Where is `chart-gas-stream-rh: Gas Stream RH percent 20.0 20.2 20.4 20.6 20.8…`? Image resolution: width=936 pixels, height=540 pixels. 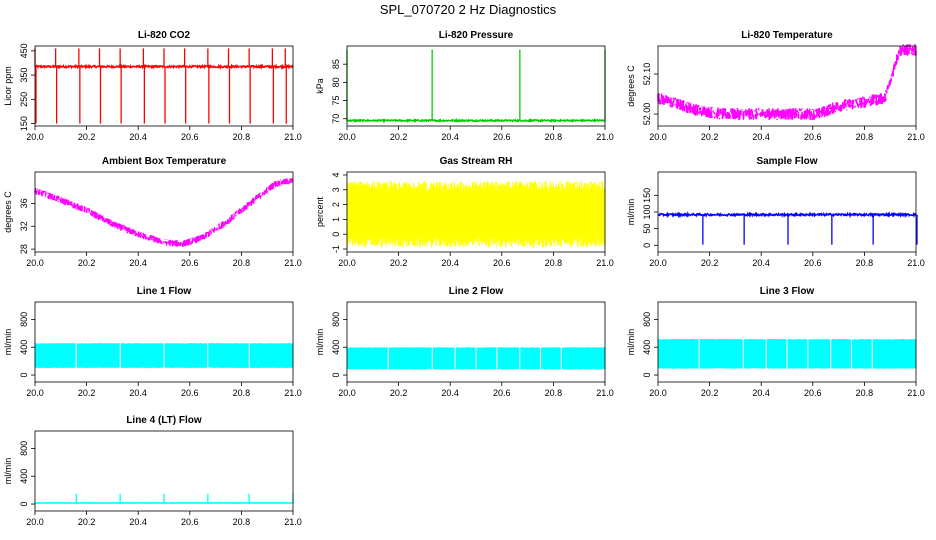
chart-gas-stream-rh: Gas Stream RH percent 20.0 20.2 20.4 20.6 20.8… is located at coordinates (464, 212).